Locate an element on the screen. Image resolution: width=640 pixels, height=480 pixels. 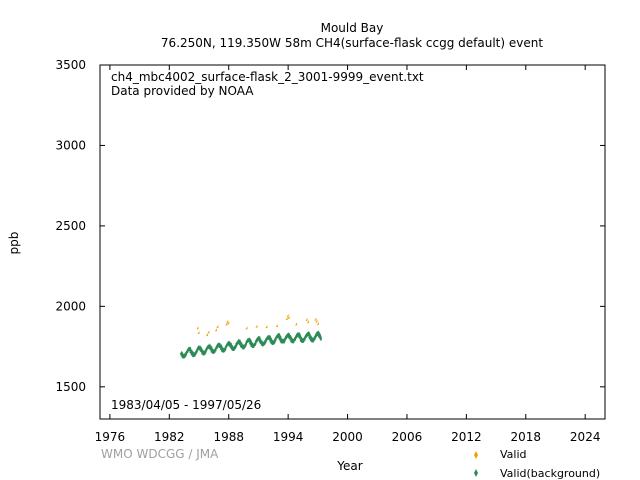
y-tick-label: 1500 is located at coordinates (70, 387).